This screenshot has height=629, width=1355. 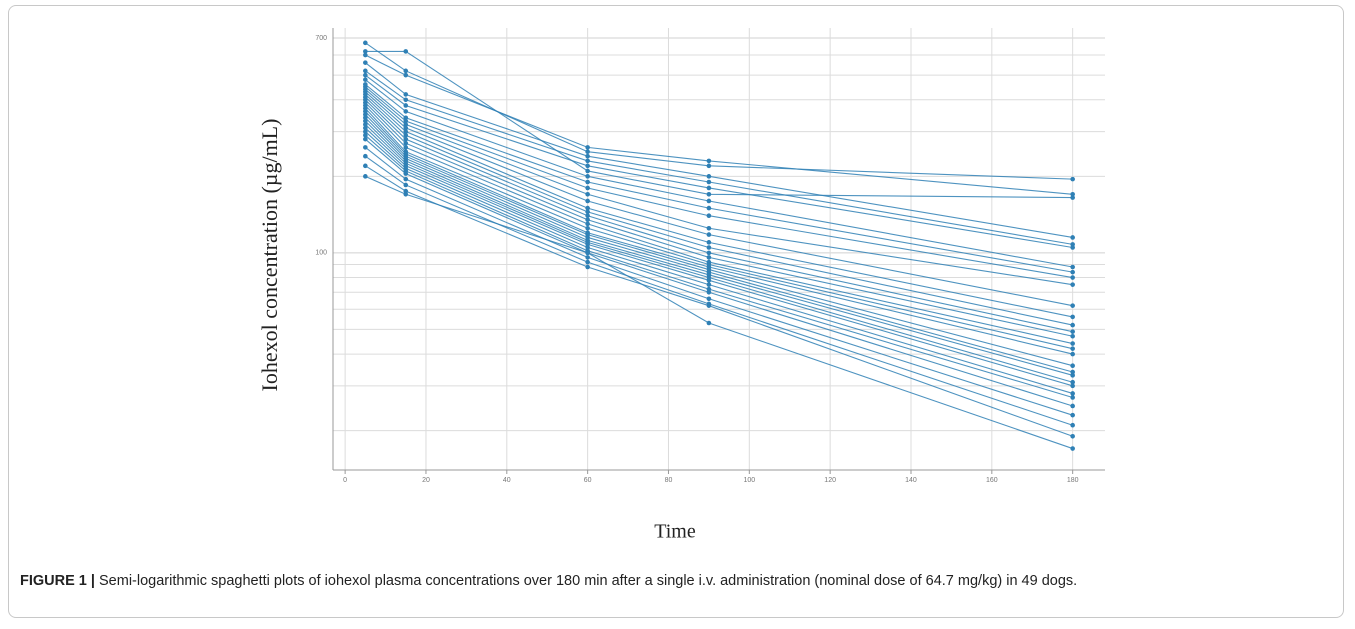 What do you see at coordinates (426, 480) in the screenshot?
I see `x-tick-label: 20` at bounding box center [426, 480].